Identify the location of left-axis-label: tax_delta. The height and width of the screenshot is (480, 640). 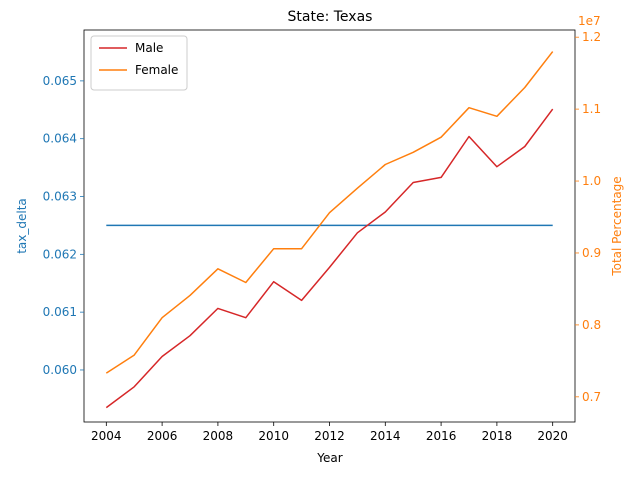
(22, 226).